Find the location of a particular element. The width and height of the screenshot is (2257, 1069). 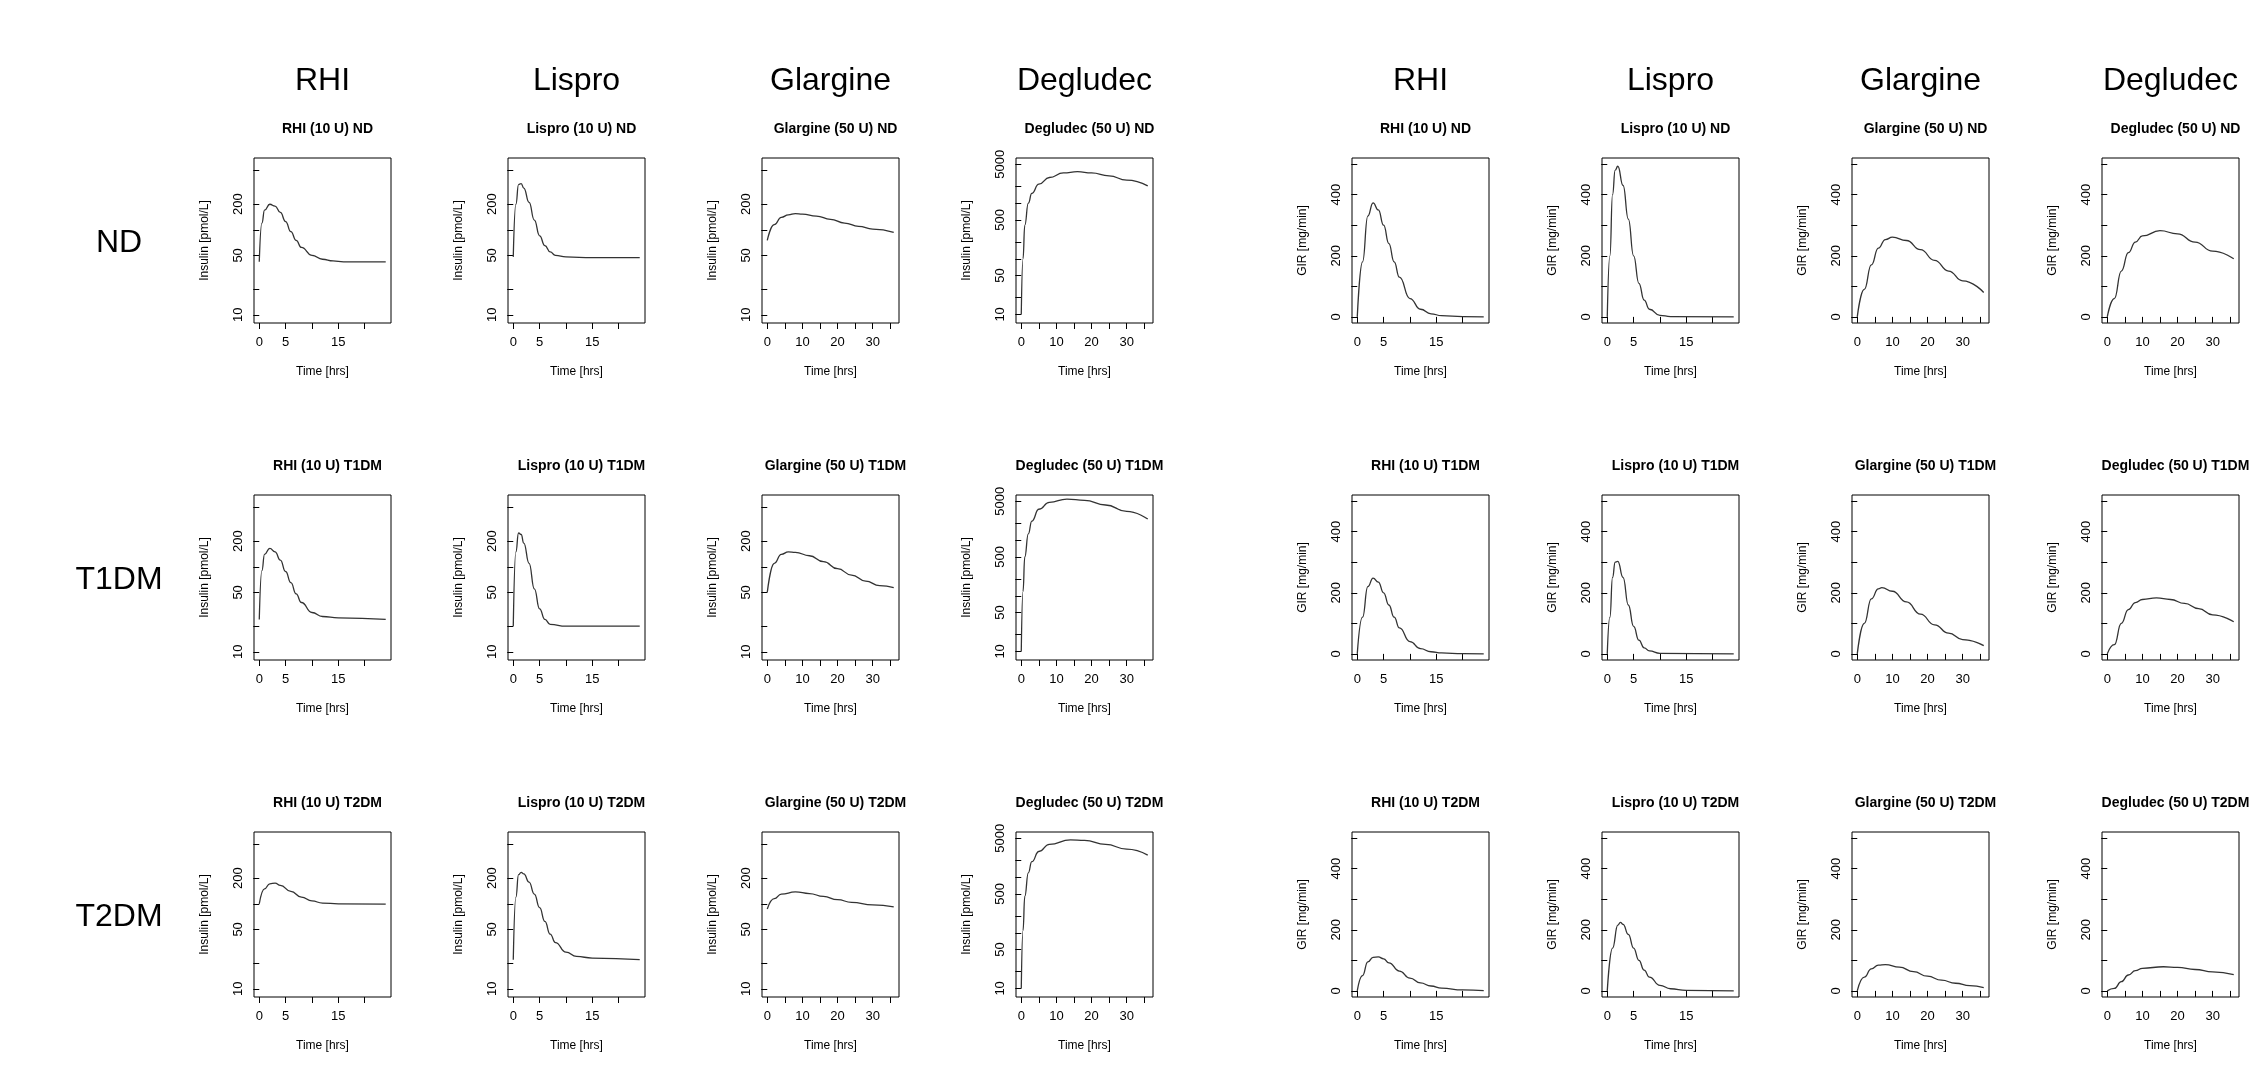

chart-title: Lispro (10 U) T1DM is located at coordinates (581, 465).